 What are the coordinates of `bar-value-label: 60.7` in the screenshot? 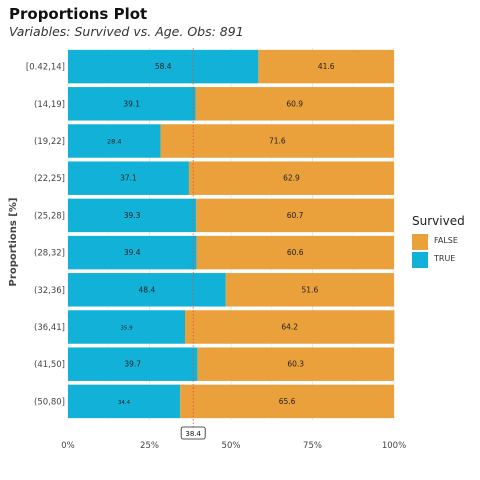 It's located at (295, 215).